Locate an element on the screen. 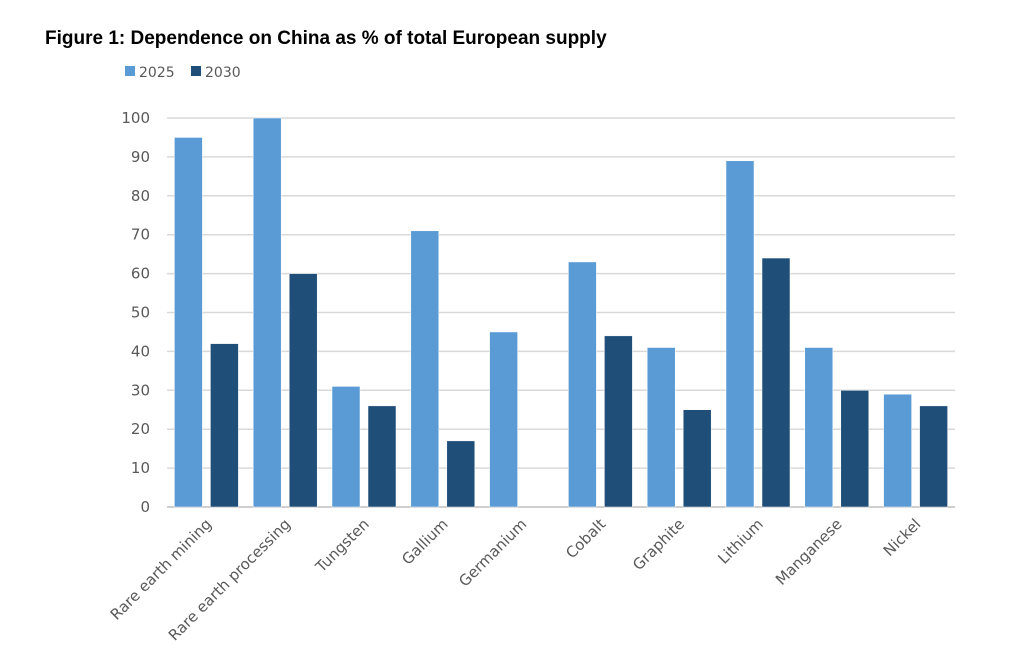  y-tick-label: 30 is located at coordinates (140, 390).